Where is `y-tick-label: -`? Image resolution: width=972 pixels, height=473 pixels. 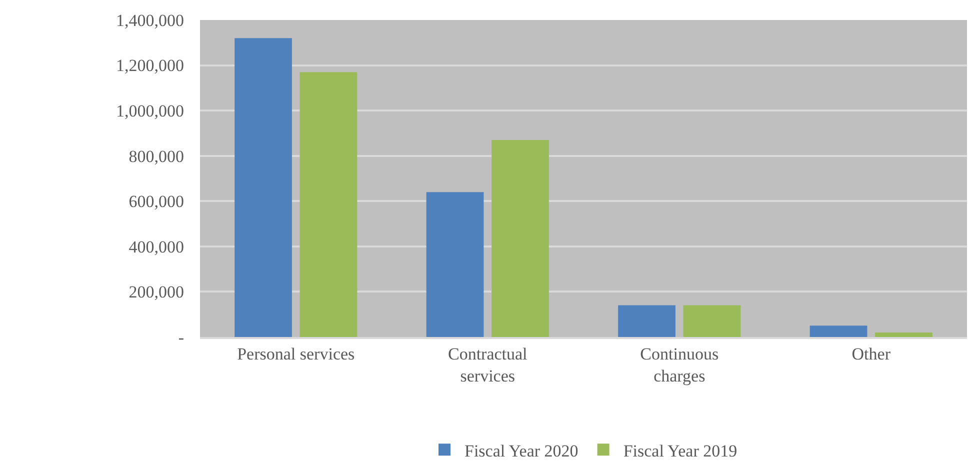
y-tick-label: - is located at coordinates (181, 337).